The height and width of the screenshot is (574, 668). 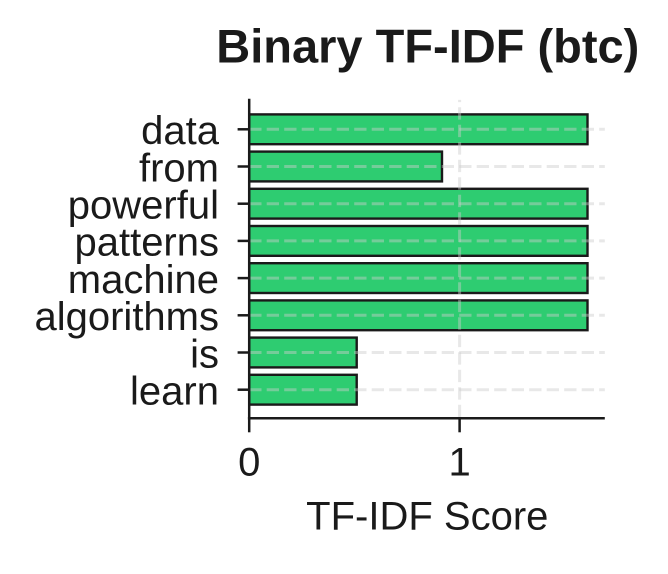 I want to click on svg-text: learn, so click(x=174, y=392).